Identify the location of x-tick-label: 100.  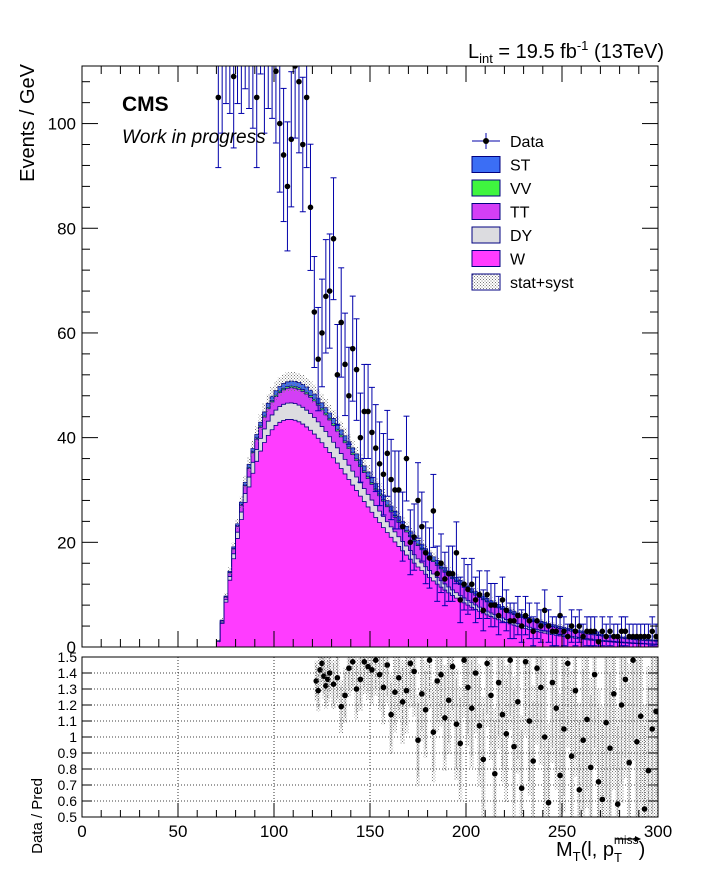
(274, 831).